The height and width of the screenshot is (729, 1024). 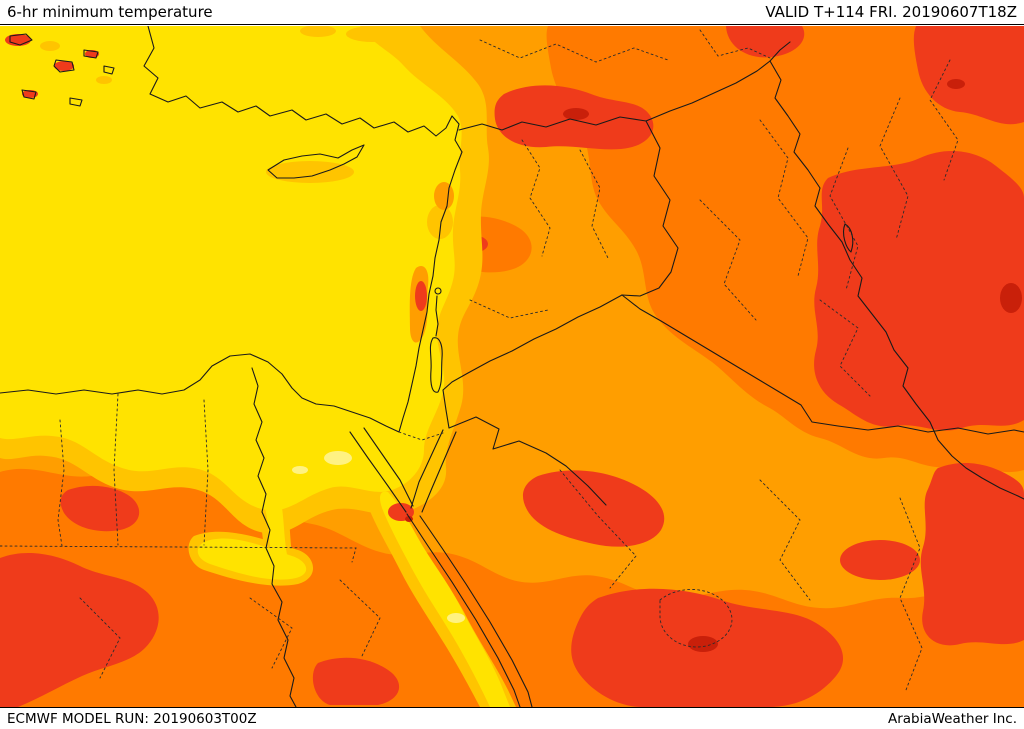 I want to click on temp-layer-pale-yellow, so click(x=378, y=537).